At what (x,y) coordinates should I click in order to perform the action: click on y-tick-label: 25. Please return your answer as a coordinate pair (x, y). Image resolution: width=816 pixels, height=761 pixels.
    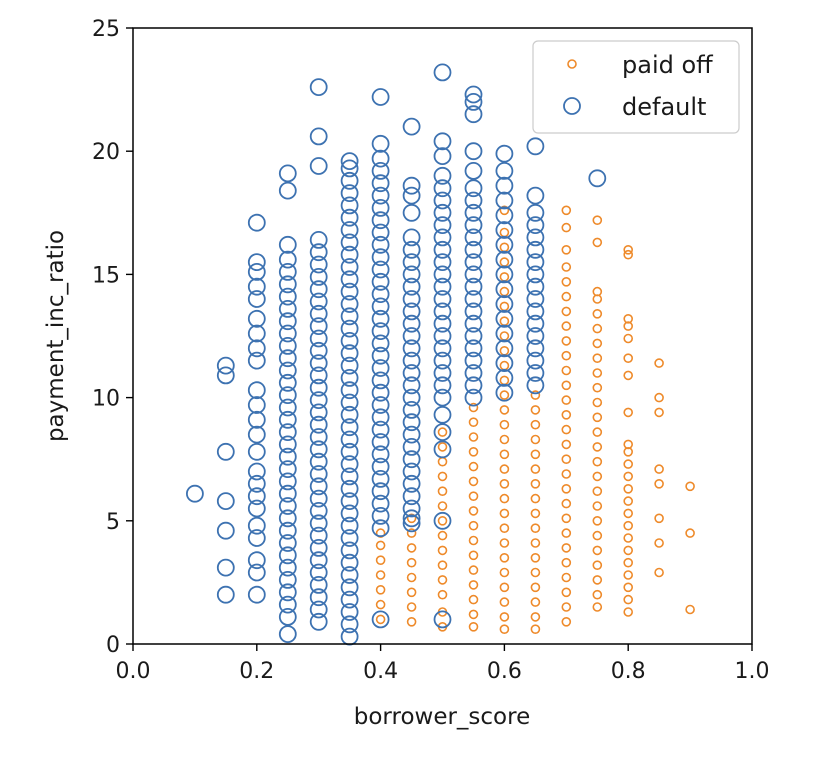
    Looking at the image, I should click on (106, 29).